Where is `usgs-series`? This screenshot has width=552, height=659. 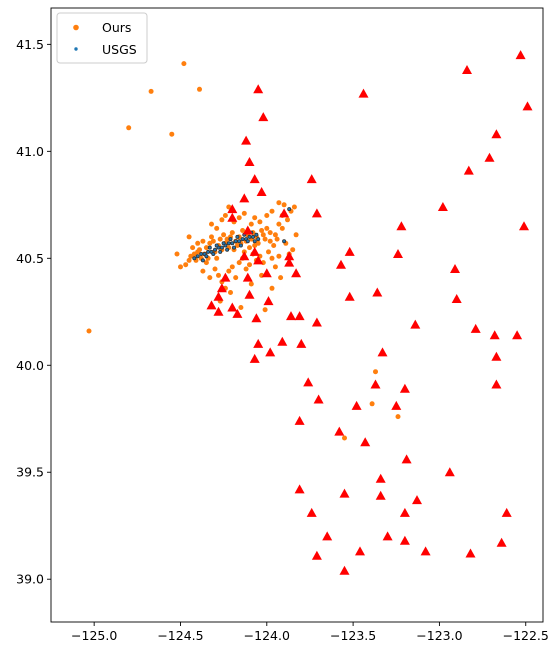
usgs-series is located at coordinates (242, 235).